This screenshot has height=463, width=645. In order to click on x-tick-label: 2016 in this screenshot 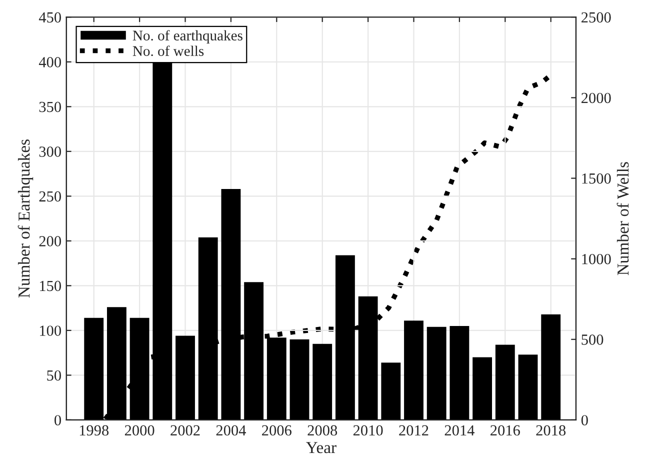, I will do `click(505, 430)`.